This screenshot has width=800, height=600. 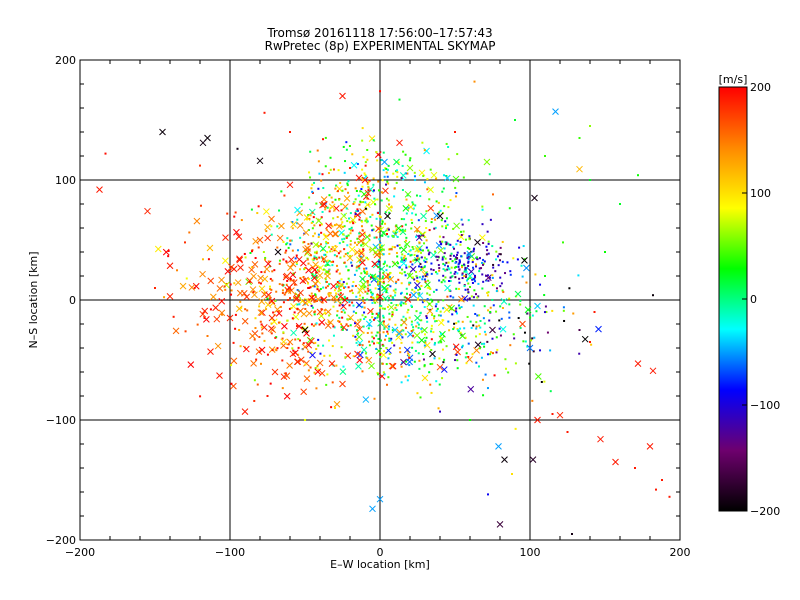 I want to click on y-tick-label: 100, so click(x=65, y=180).